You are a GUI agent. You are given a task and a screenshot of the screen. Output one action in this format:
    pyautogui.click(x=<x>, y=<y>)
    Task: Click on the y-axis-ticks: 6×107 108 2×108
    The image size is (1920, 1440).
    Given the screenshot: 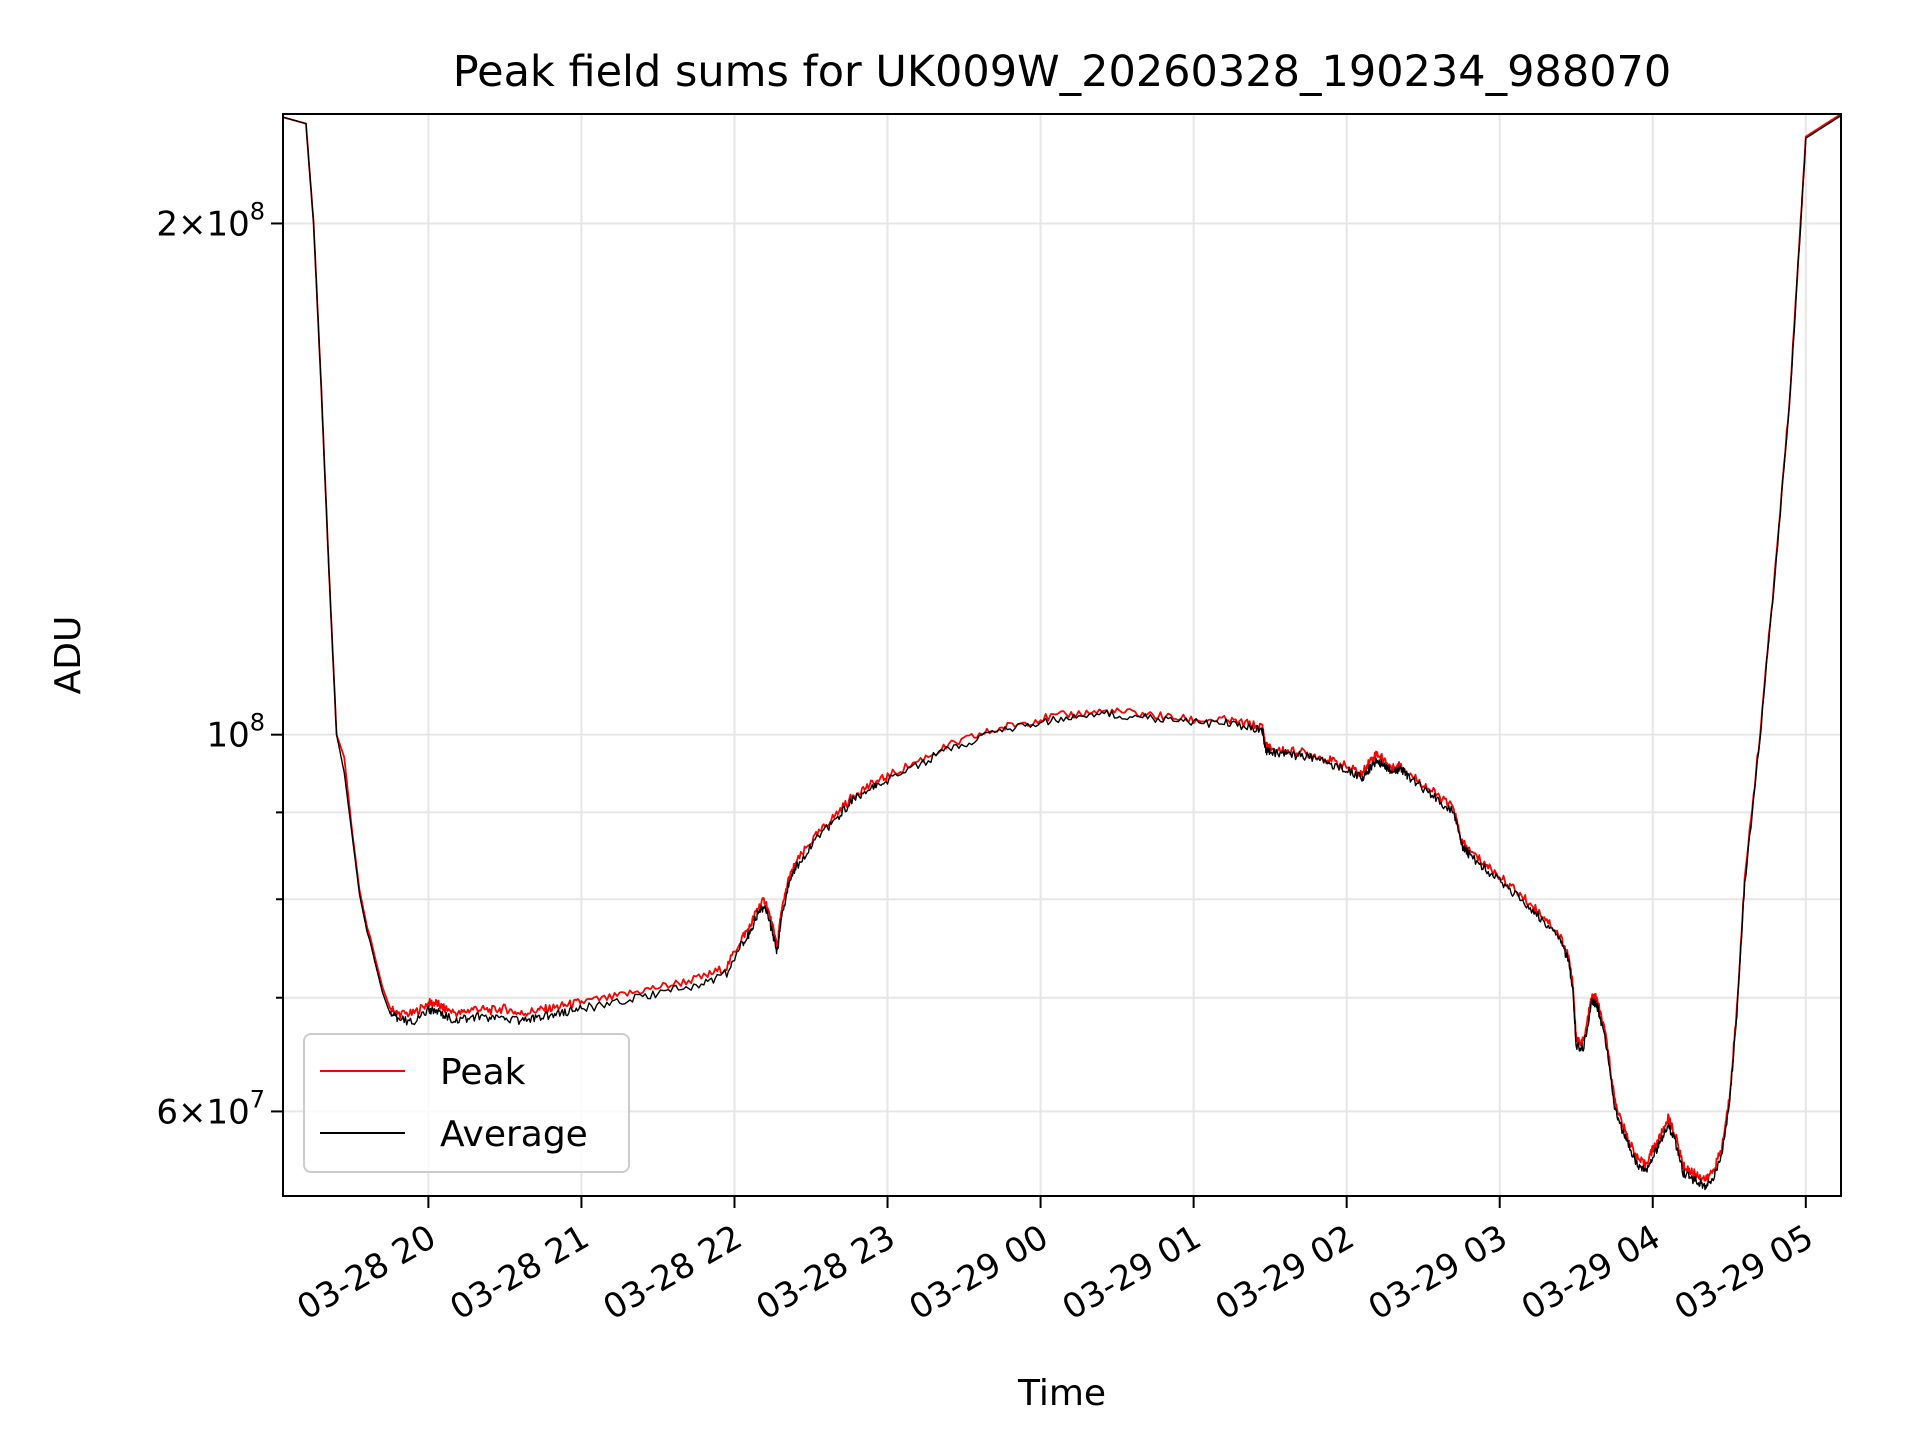 What is the action you would take?
    pyautogui.click(x=219, y=664)
    